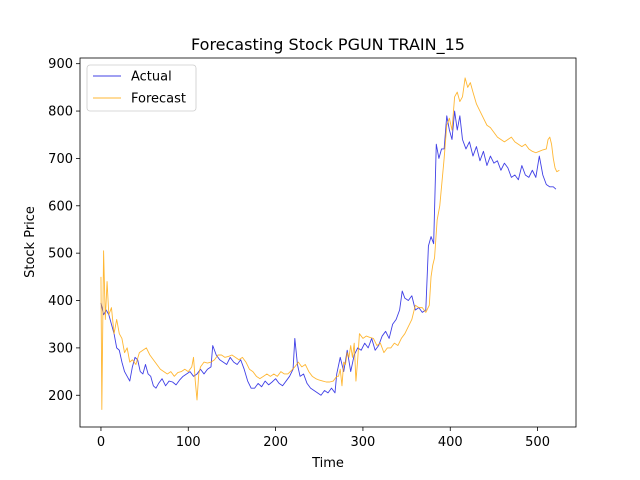 The image size is (640, 480). I want to click on x-tick-label: 100, so click(188, 442).